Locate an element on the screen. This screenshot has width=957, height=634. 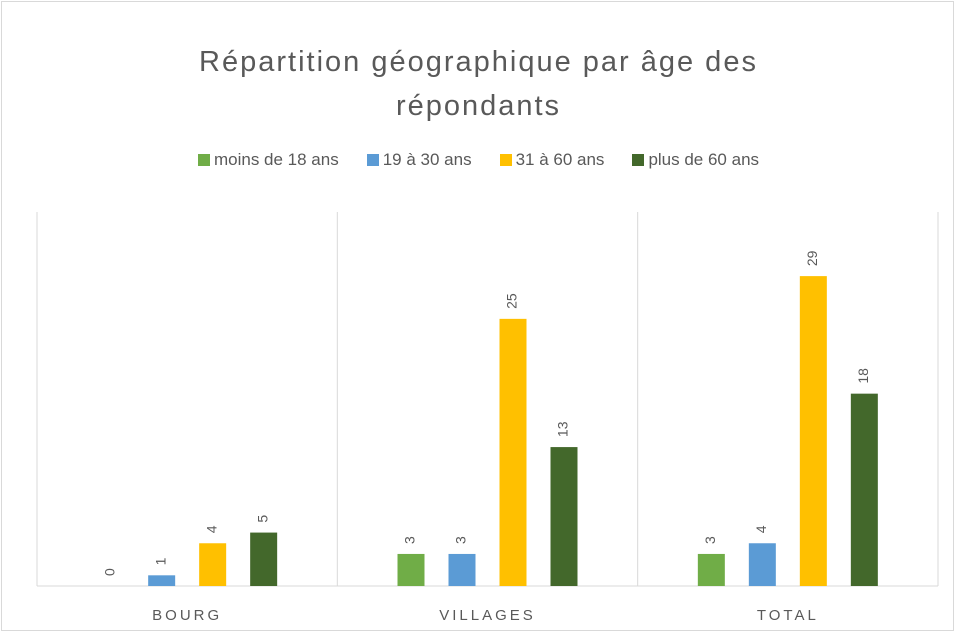
legend-item: 19 à 30 ans is located at coordinates (419, 160).